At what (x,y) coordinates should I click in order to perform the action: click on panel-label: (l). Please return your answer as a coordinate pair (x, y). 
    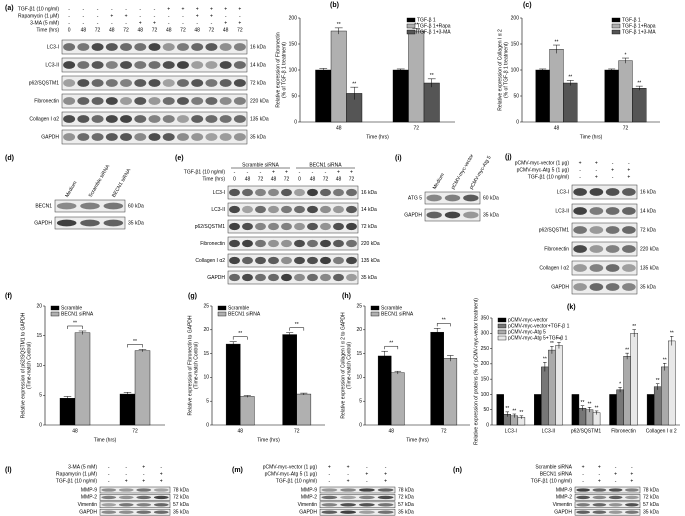
    Looking at the image, I should click on (8, 470).